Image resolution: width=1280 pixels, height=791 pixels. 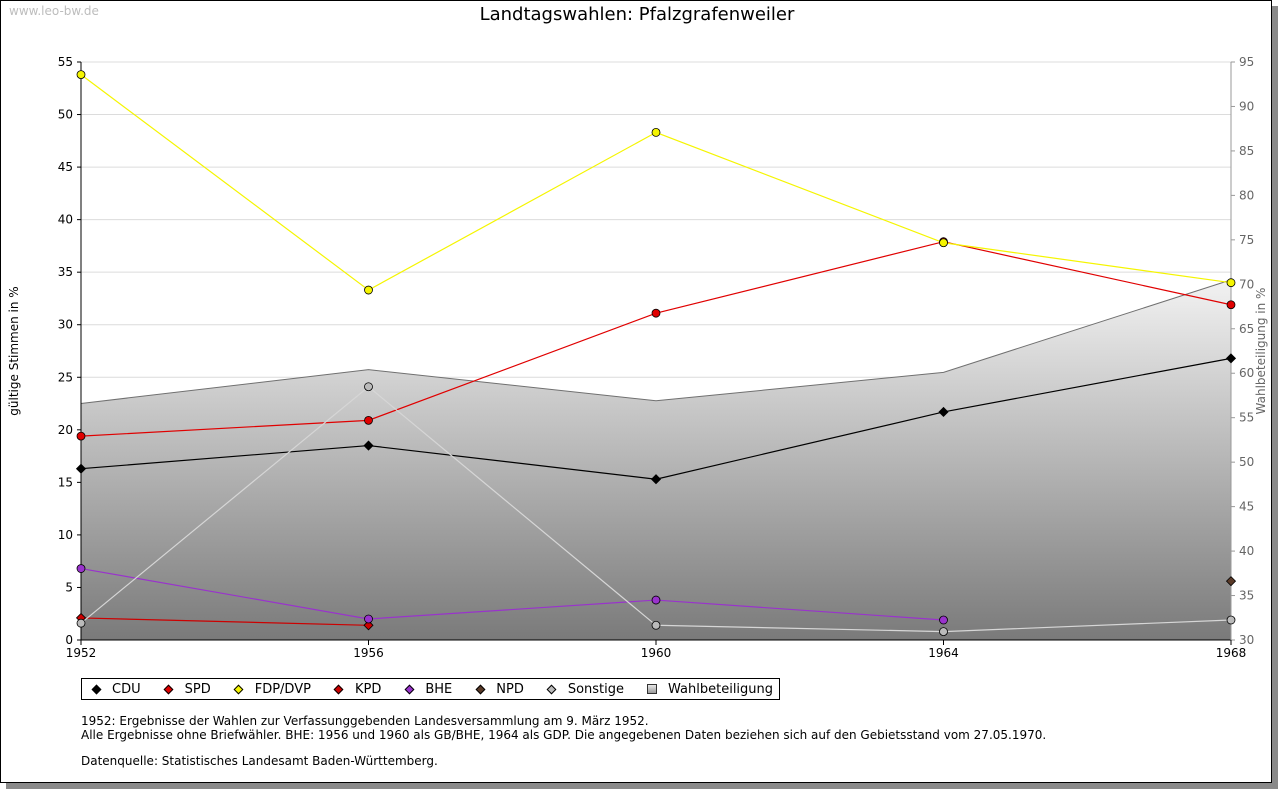 What do you see at coordinates (54, 11) in the screenshot?
I see `watermark: www.leo-bw.de` at bounding box center [54, 11].